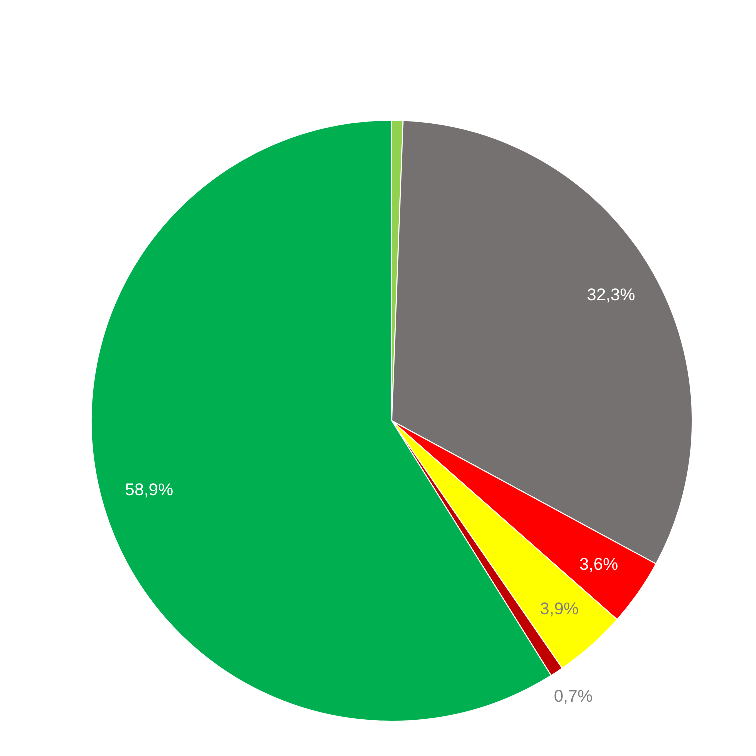 The height and width of the screenshot is (756, 756). What do you see at coordinates (573, 696) in the screenshot?
I see `data-label: 0,7%` at bounding box center [573, 696].